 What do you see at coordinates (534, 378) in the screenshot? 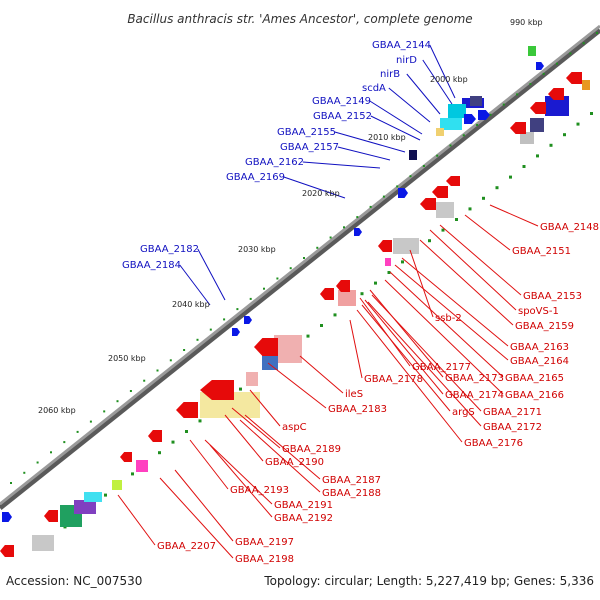
I see `gene-label: GBAA_2165` at bounding box center [534, 378].